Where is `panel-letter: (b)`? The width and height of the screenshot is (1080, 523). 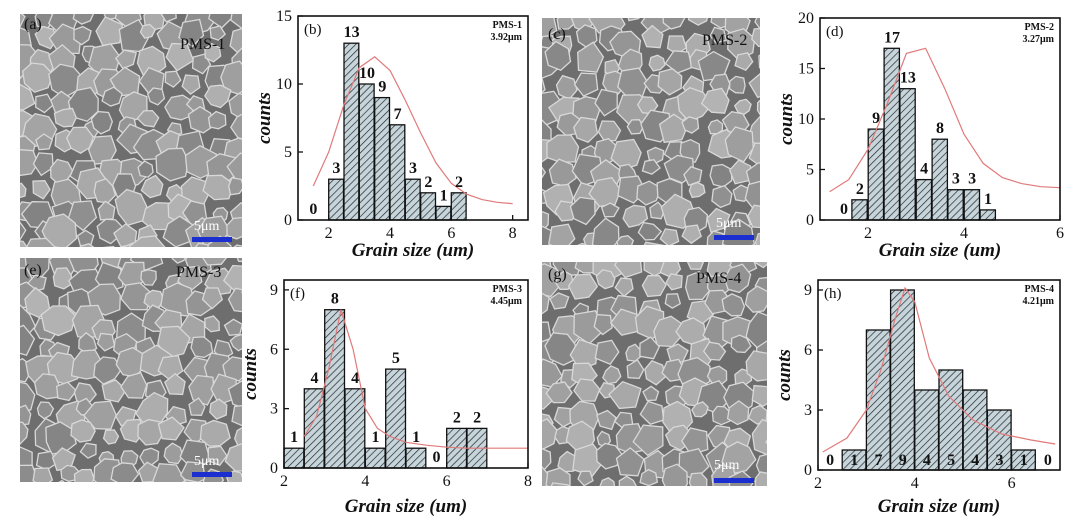 panel-letter: (b) is located at coordinates (313, 30).